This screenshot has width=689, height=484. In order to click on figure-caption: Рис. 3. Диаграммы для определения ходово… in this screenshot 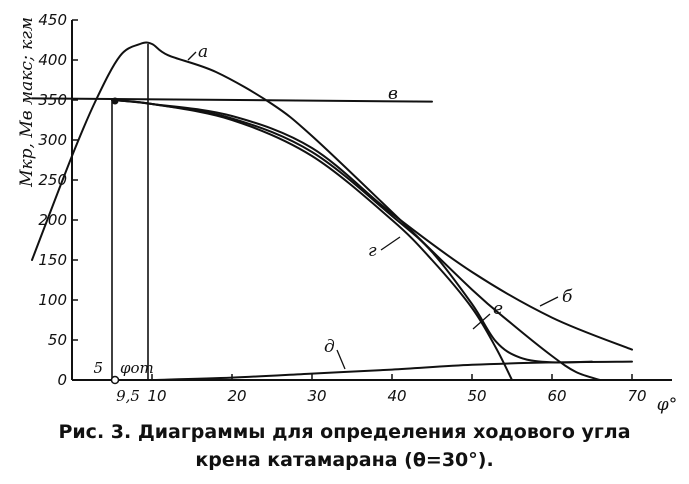, I will do `click(344, 446)`.